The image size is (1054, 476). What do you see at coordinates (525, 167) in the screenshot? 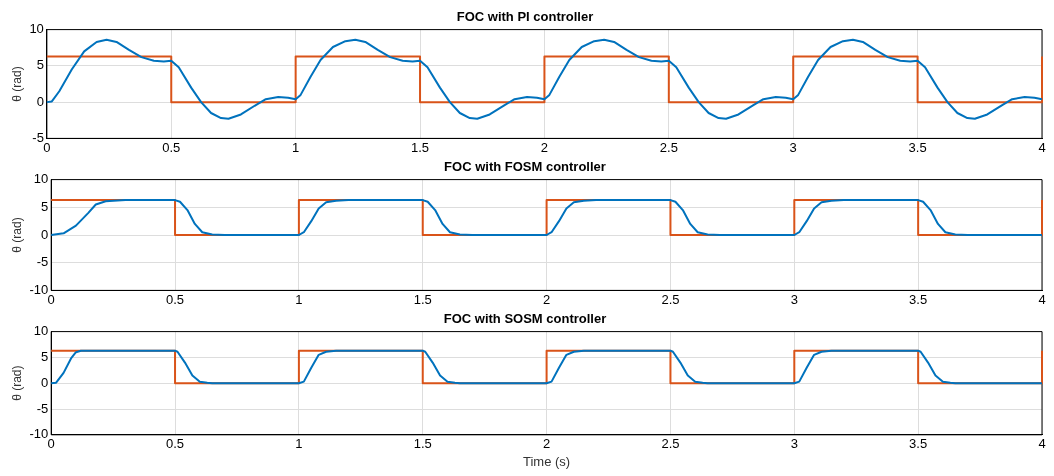
I see `chart-title: FOC with FOSM controller` at bounding box center [525, 167].